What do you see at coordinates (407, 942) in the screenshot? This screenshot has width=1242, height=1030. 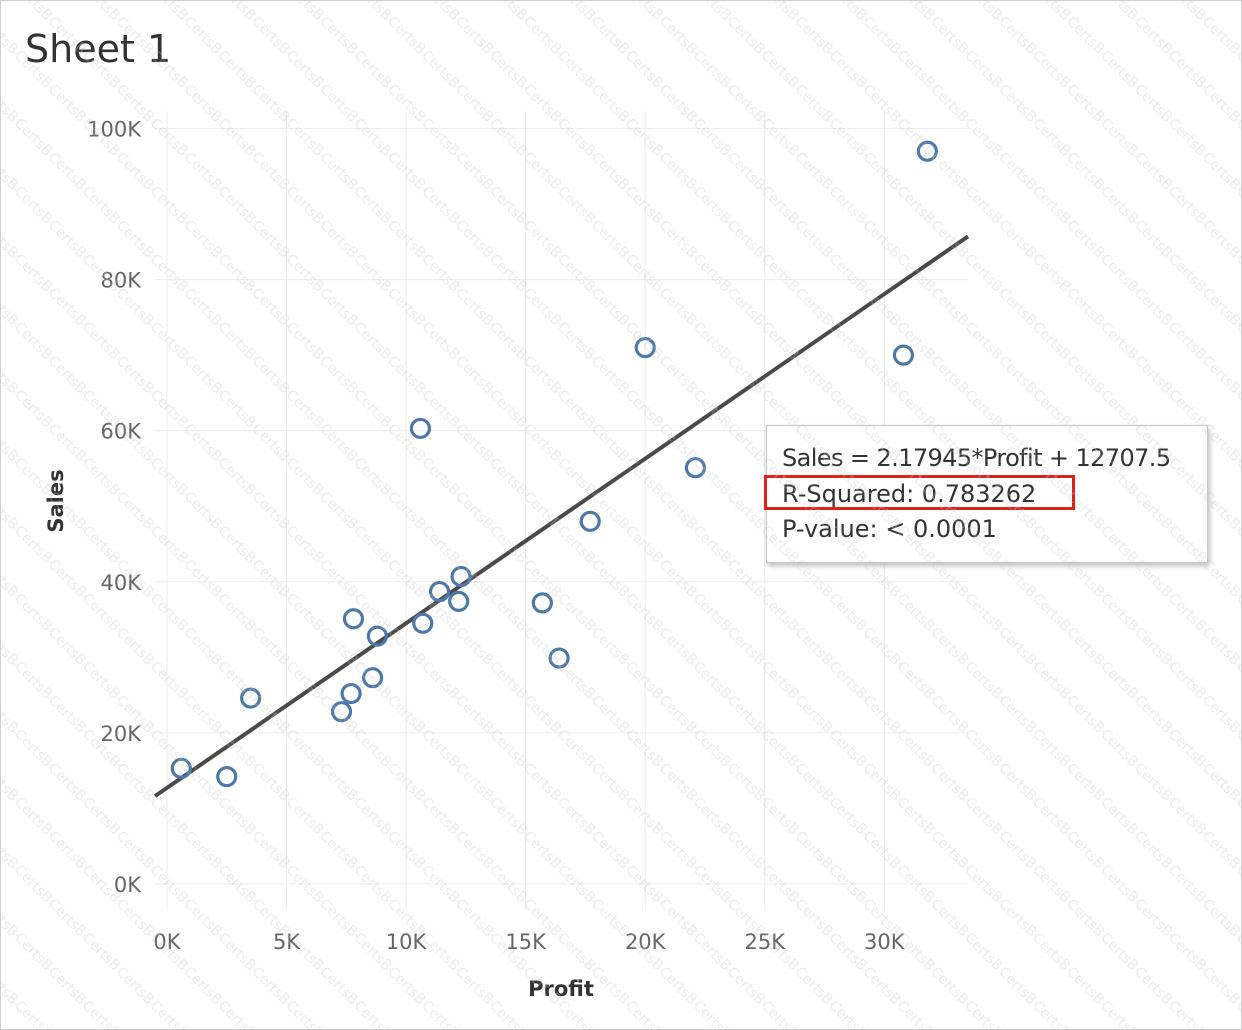 I see `x-tick-label: 10K` at bounding box center [407, 942].